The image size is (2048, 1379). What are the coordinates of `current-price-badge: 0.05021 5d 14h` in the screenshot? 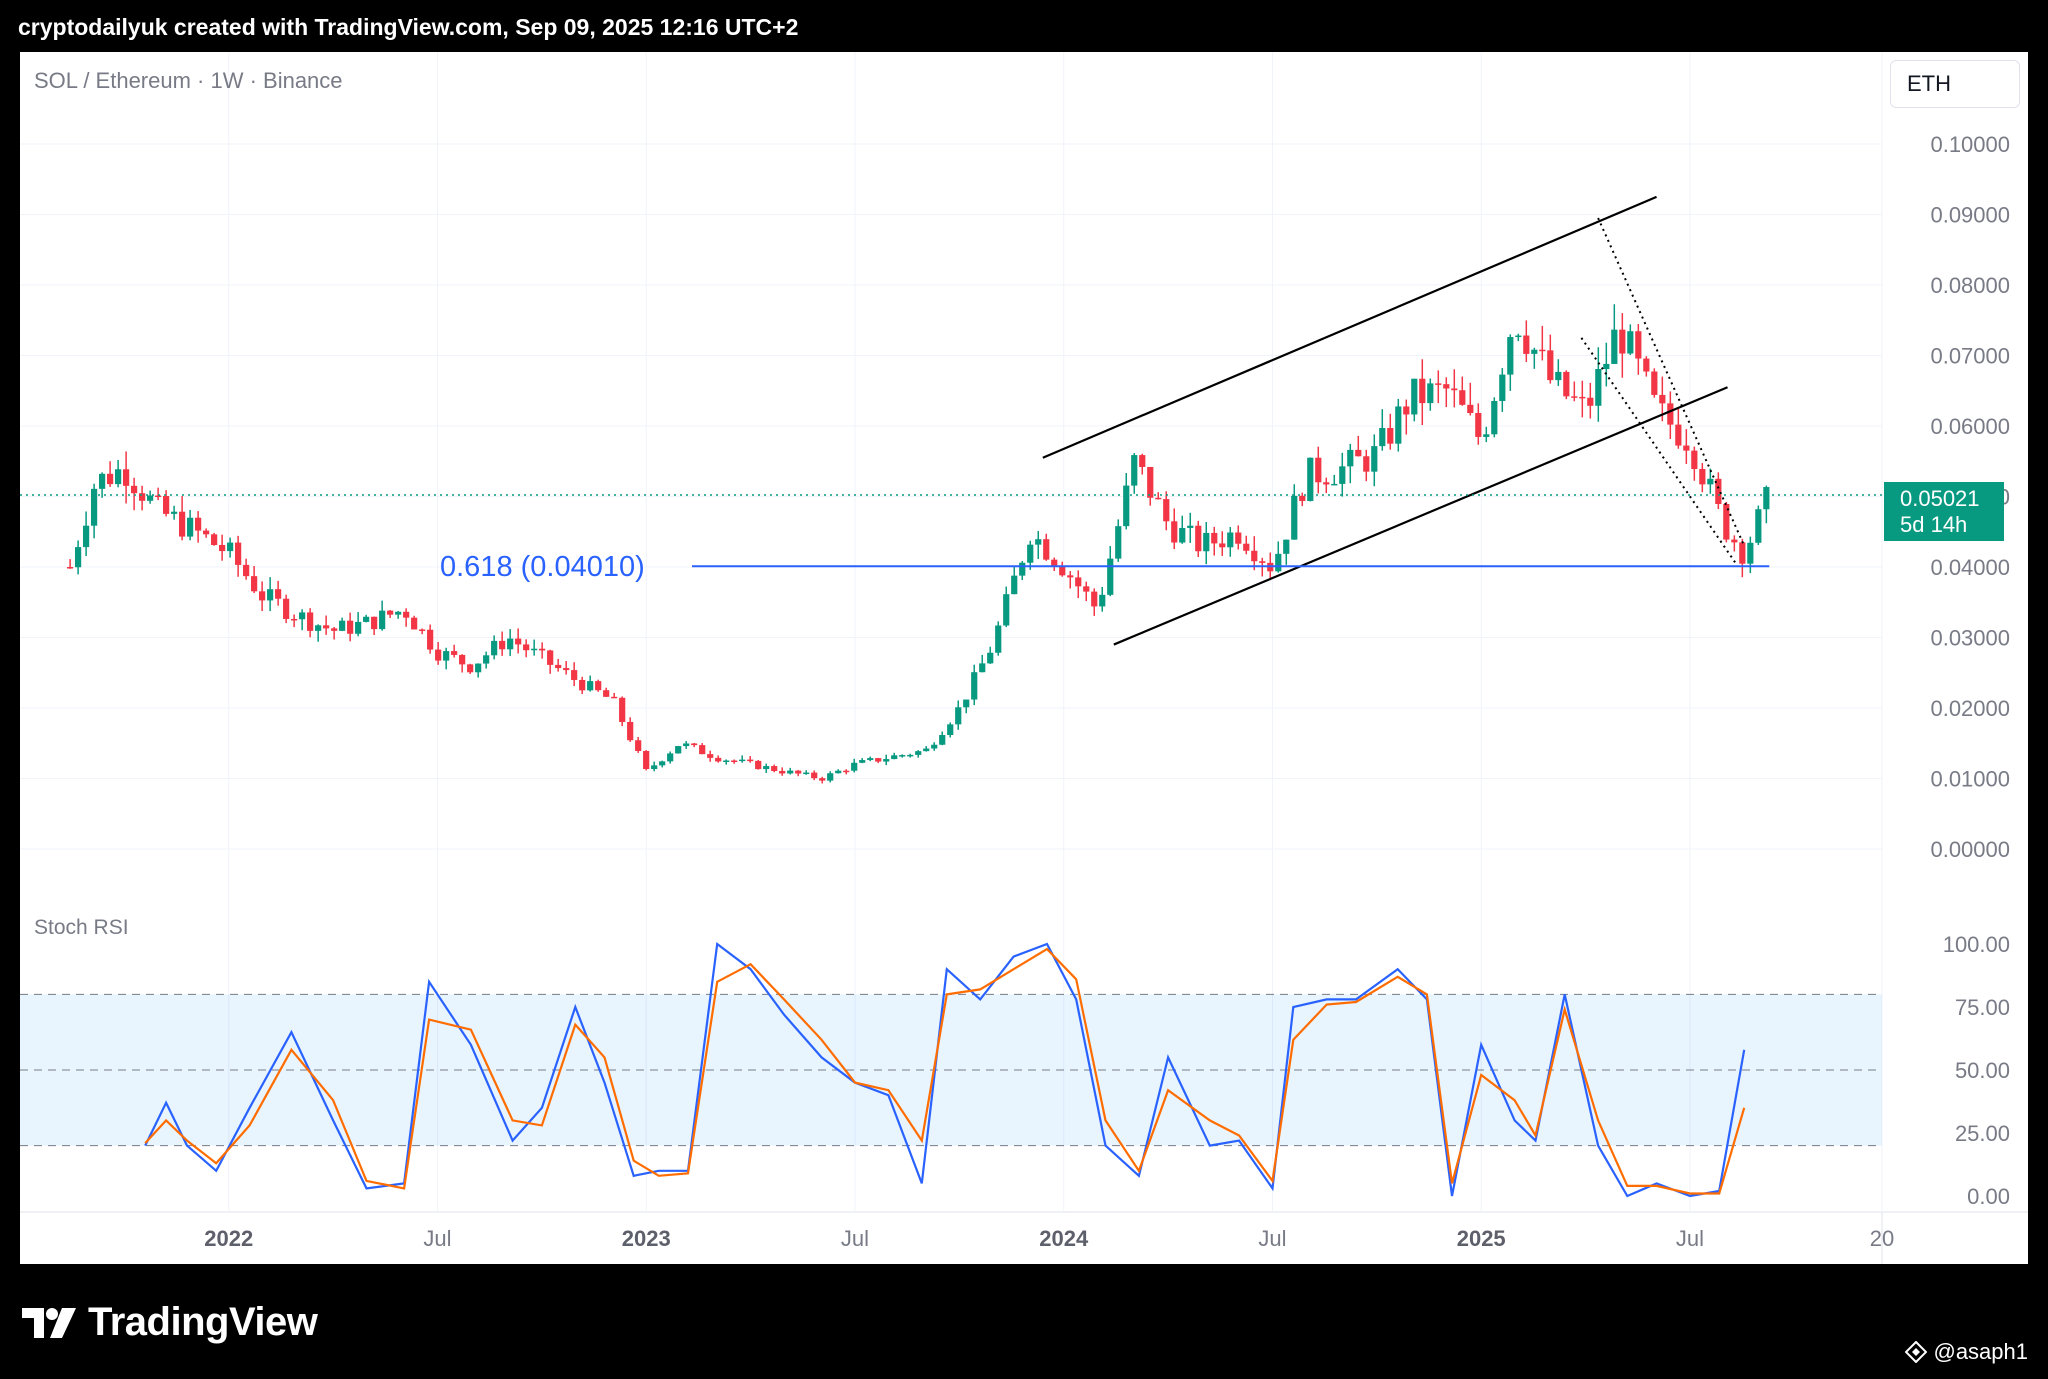 It's located at (1944, 511).